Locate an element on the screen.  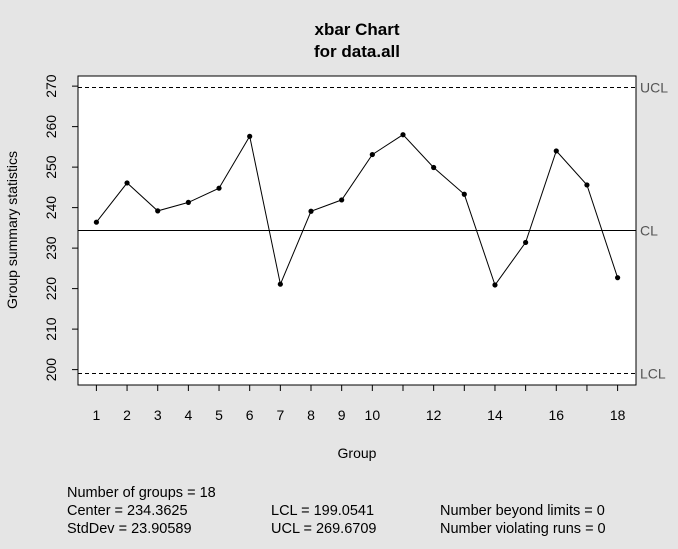
y-tick-label: 220 is located at coordinates (51, 289).